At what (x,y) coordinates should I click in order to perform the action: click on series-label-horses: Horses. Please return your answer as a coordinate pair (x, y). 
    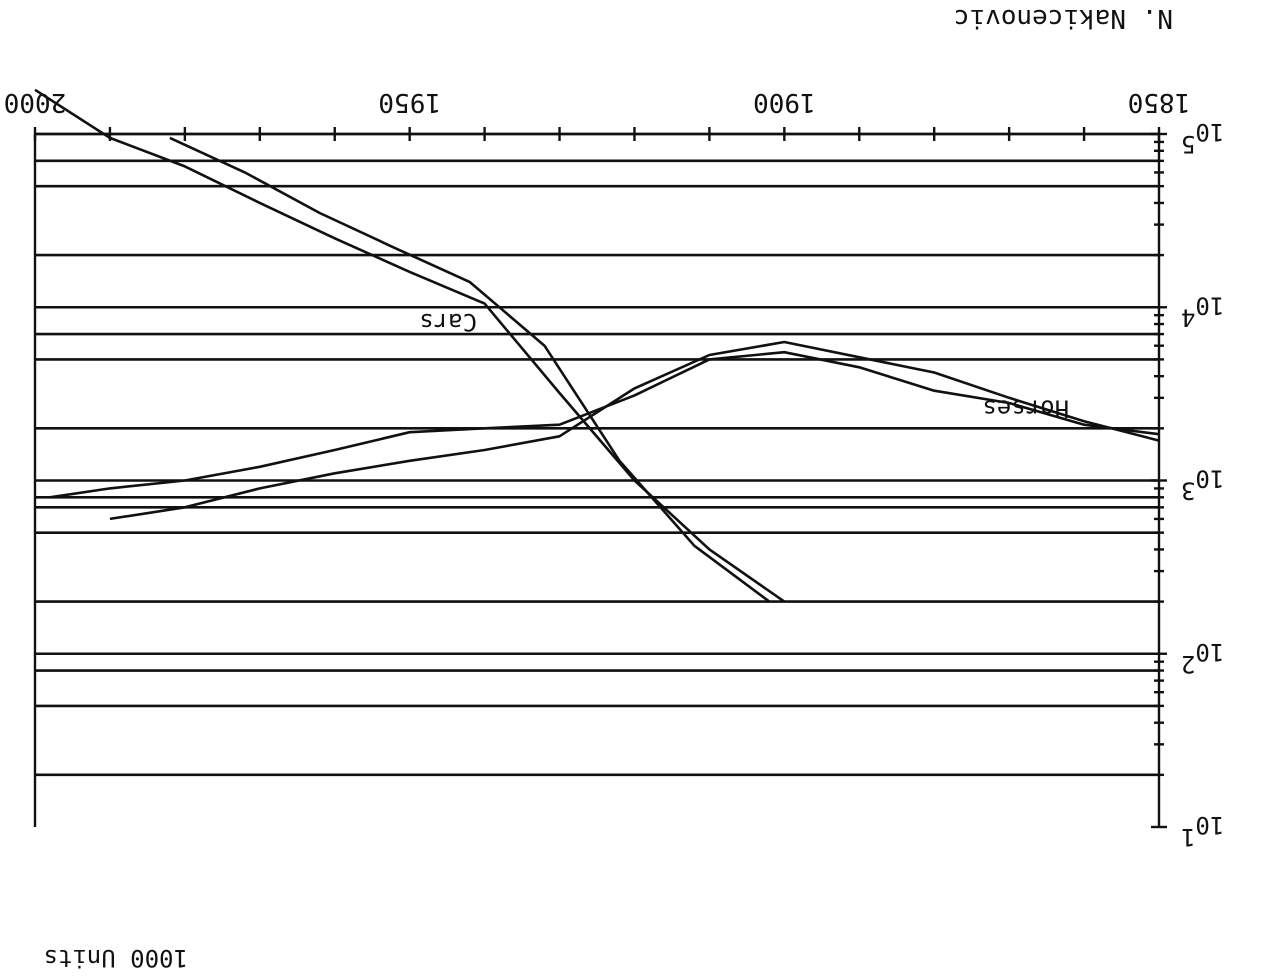
    Looking at the image, I should click on (1025, 409).